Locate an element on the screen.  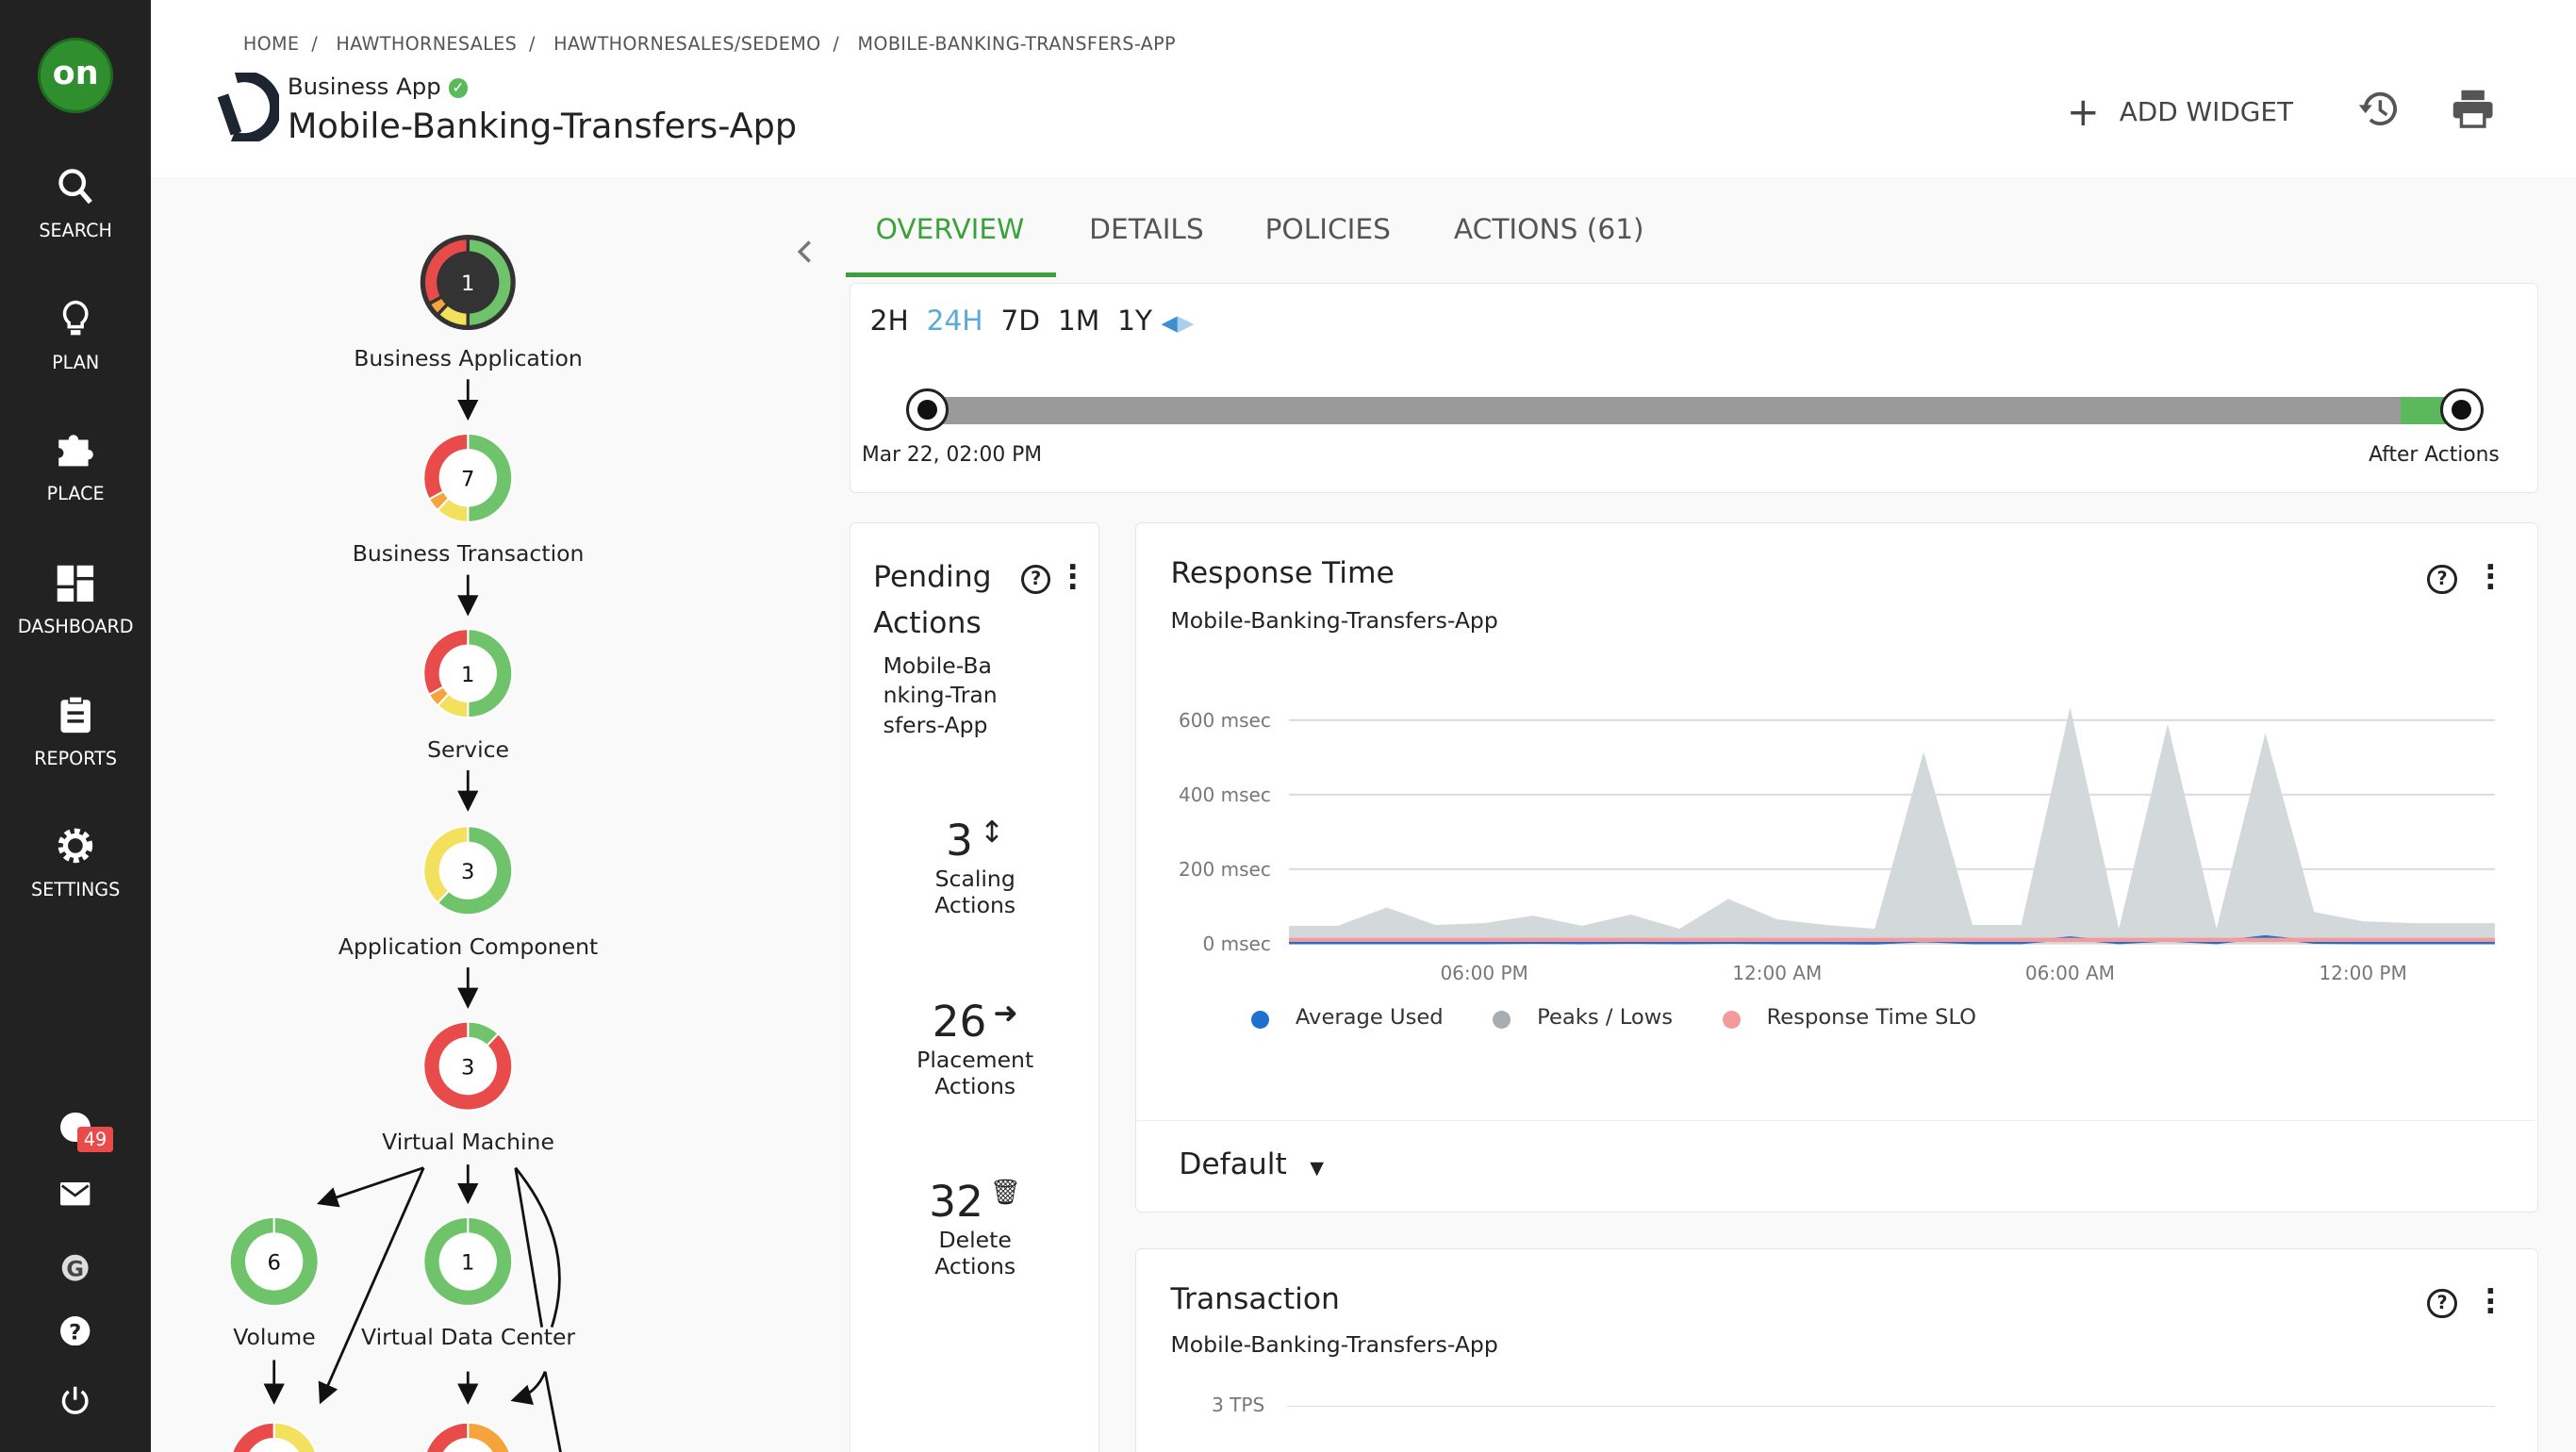
sidebar-item-reports: REPORTS is located at coordinates (75, 732).